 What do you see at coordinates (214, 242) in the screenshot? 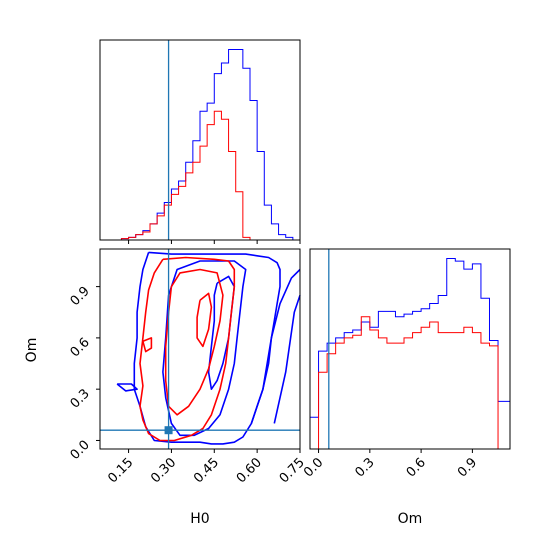
I see `h0-histogram-ticks` at bounding box center [214, 242].